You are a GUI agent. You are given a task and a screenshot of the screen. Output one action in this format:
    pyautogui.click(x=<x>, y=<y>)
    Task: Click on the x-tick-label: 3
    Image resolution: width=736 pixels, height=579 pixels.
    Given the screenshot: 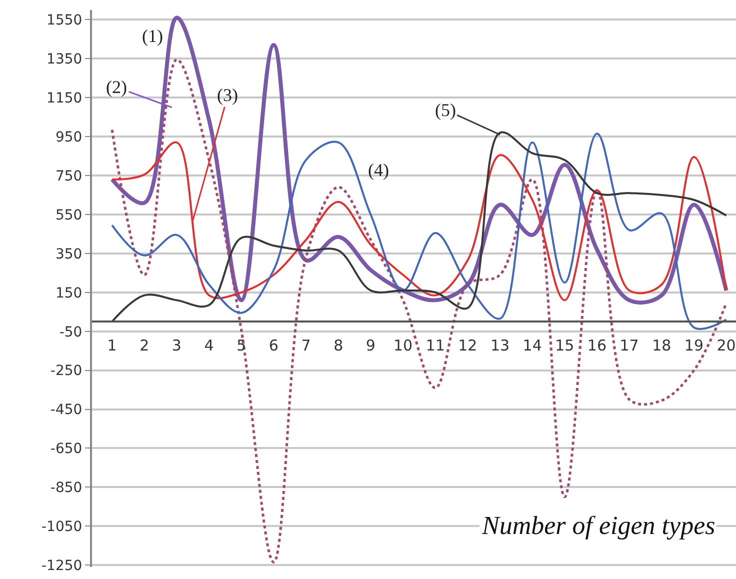 What is the action you would take?
    pyautogui.click(x=177, y=345)
    